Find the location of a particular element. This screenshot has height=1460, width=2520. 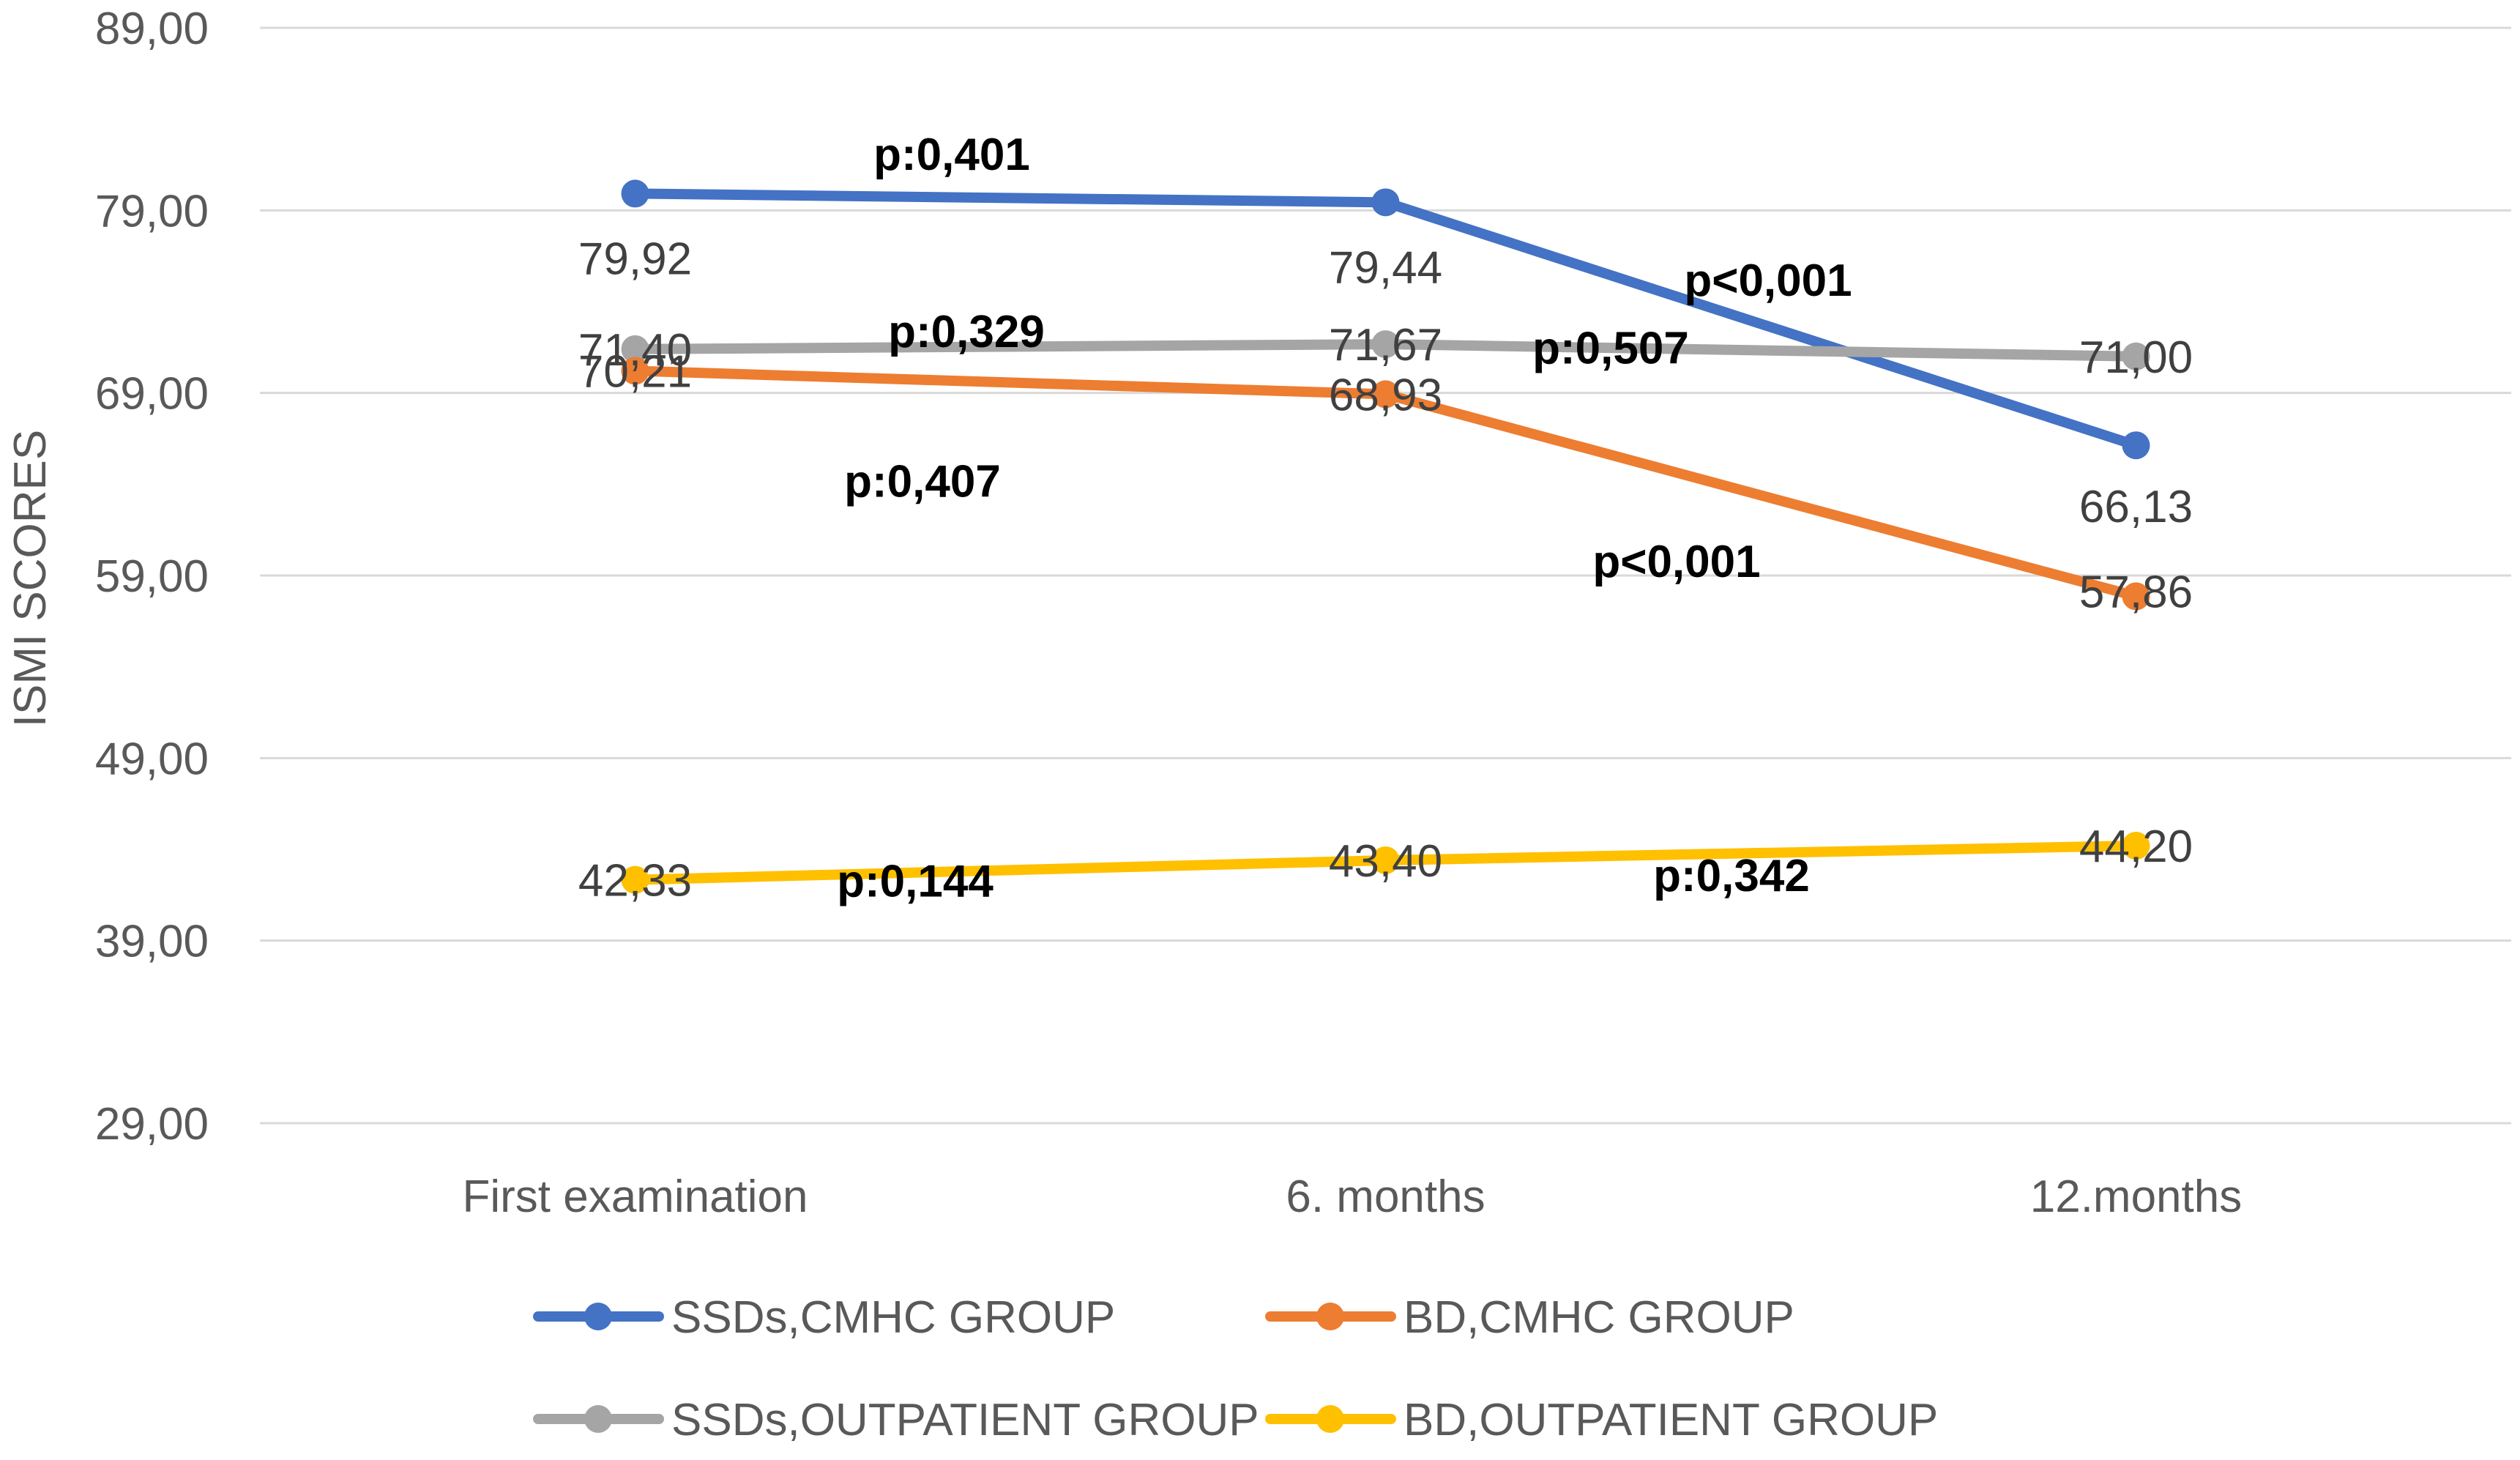

legend-label-ssds-cmhc-group: SSDs,CMHC GROUP is located at coordinates (893, 1317).